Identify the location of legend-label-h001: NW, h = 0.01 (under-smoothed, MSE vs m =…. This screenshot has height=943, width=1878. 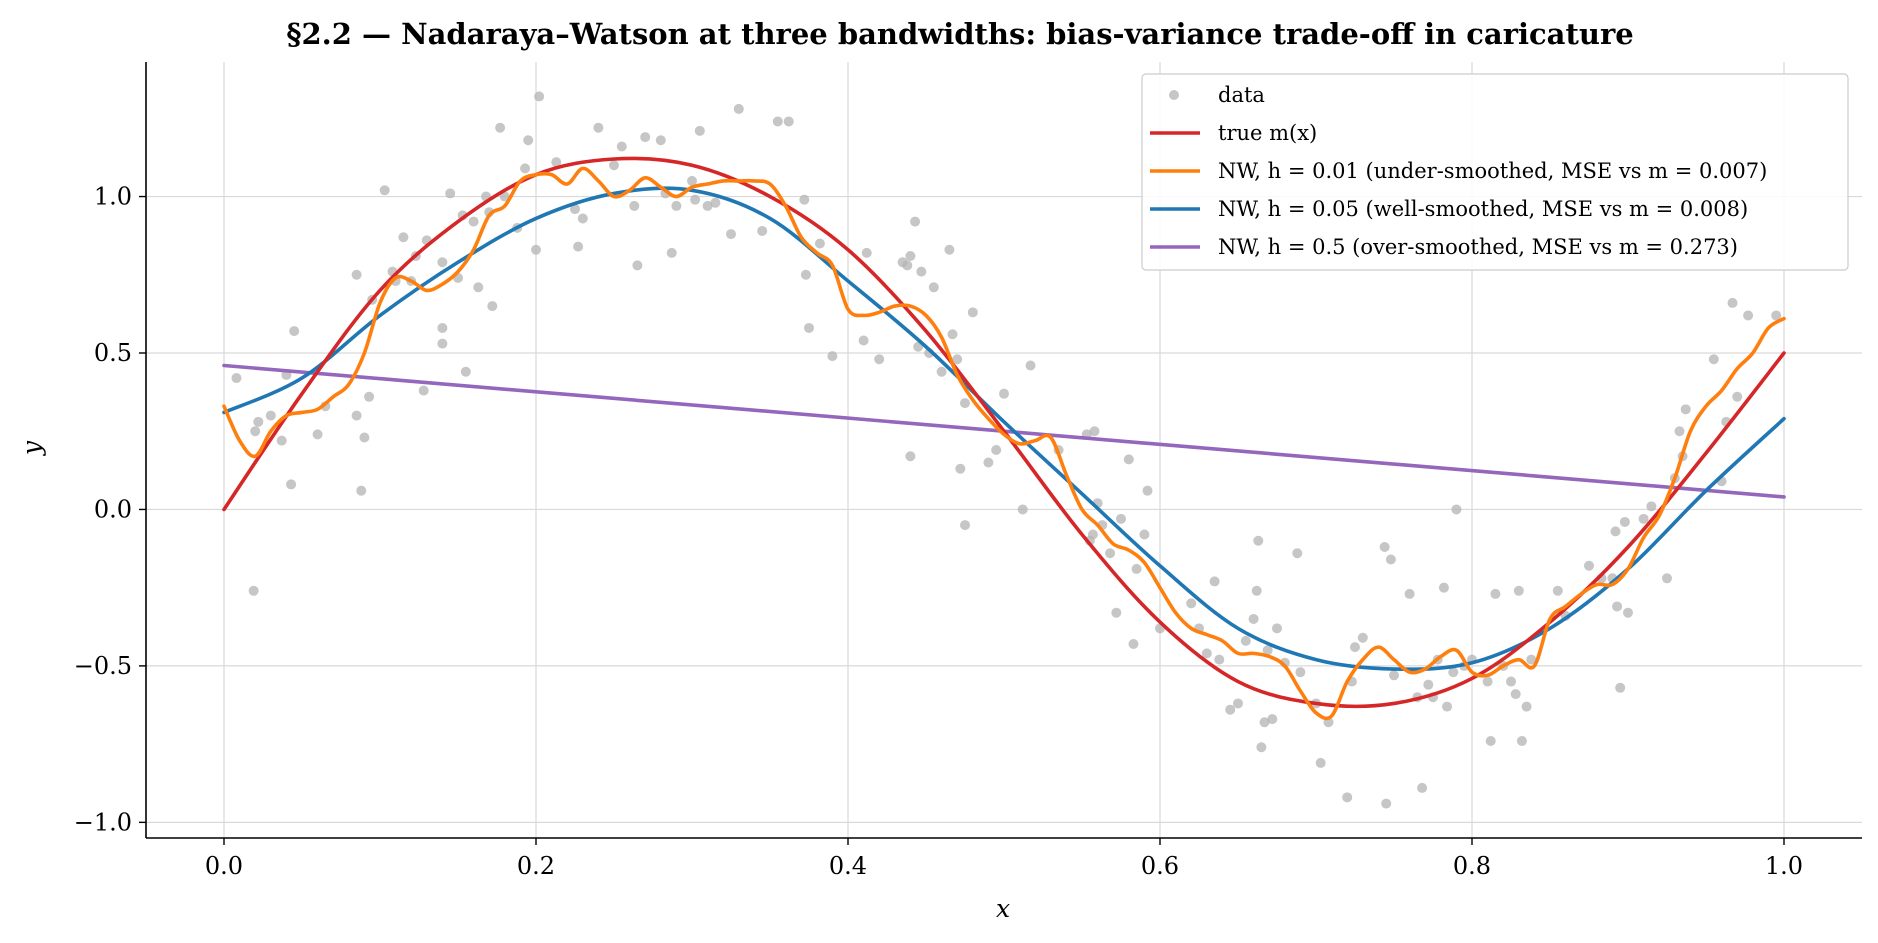
(1492, 171).